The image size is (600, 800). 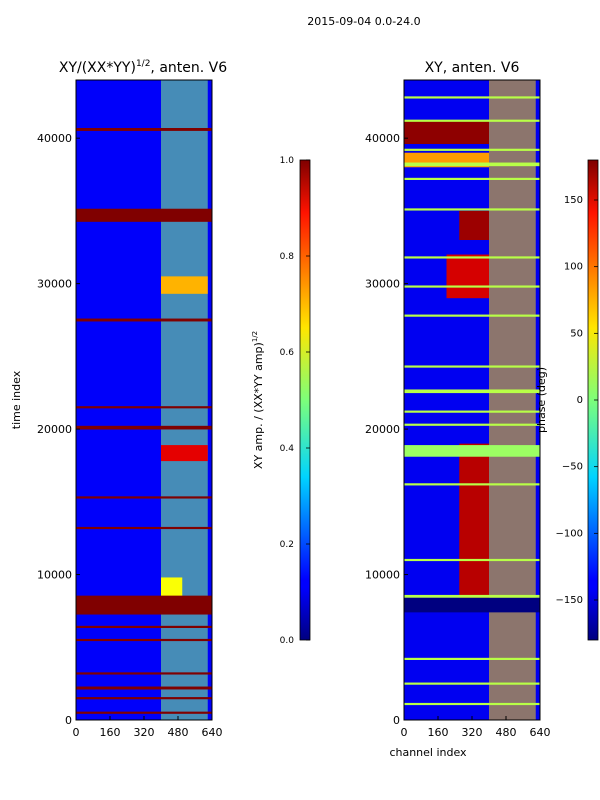 I want to click on colorbar-tick-label: 0, so click(x=580, y=400).